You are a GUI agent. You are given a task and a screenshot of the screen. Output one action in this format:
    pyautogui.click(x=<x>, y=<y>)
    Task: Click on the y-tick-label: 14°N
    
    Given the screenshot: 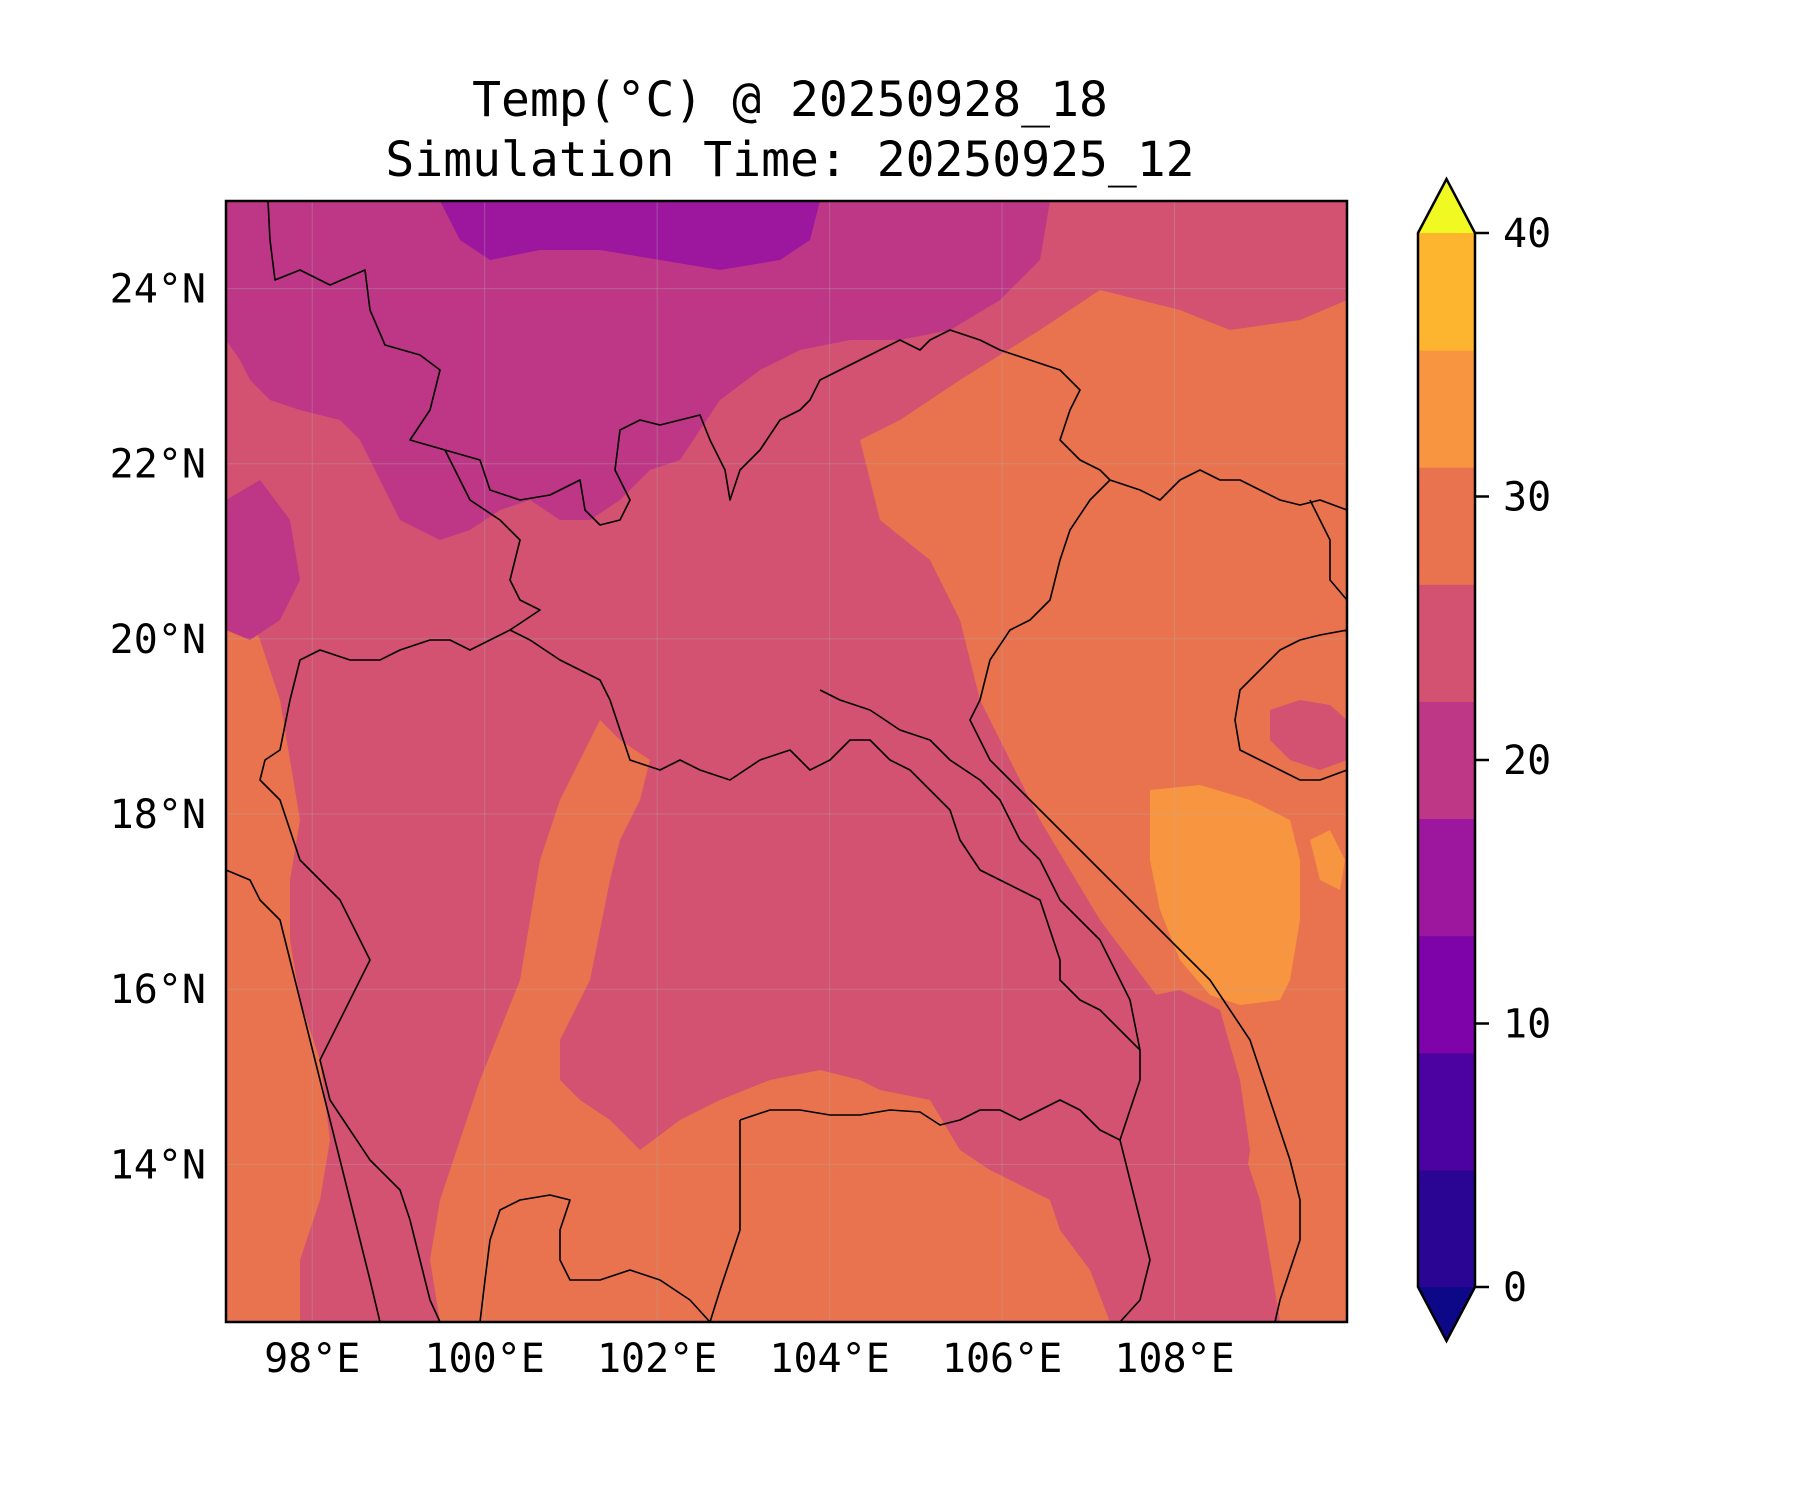 What is the action you would take?
    pyautogui.click(x=158, y=1165)
    